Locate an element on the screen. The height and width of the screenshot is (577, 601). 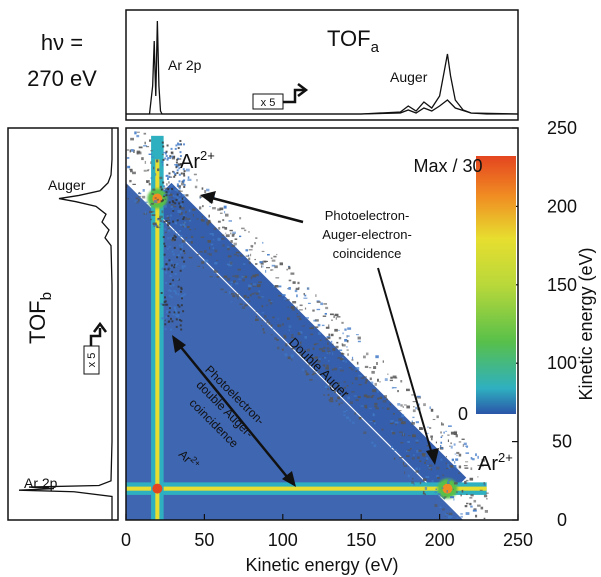
tof-a-spectra is located at coordinates (322, 67).